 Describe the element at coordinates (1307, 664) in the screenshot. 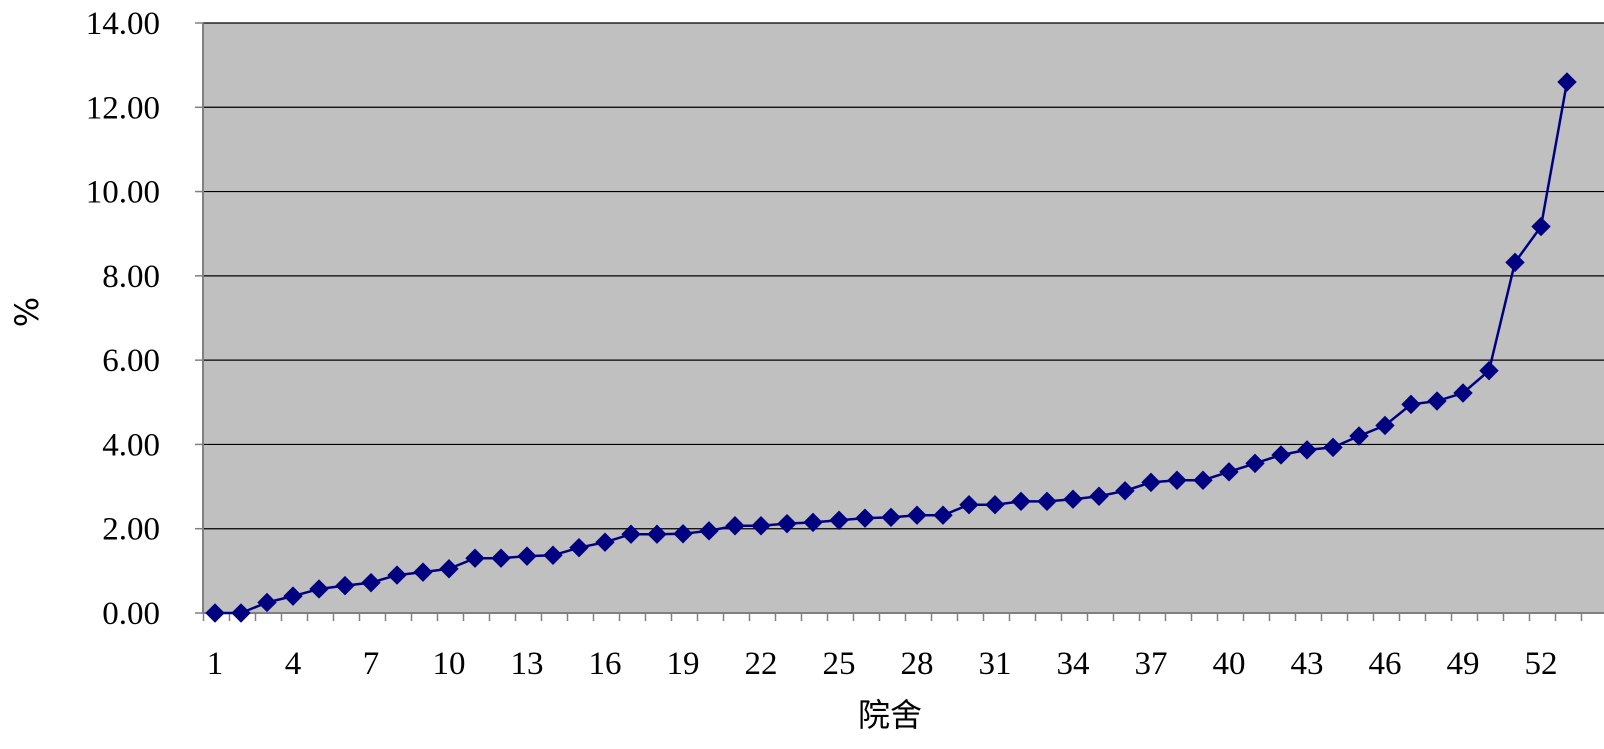

I see `x-tick-label: 43` at that location.